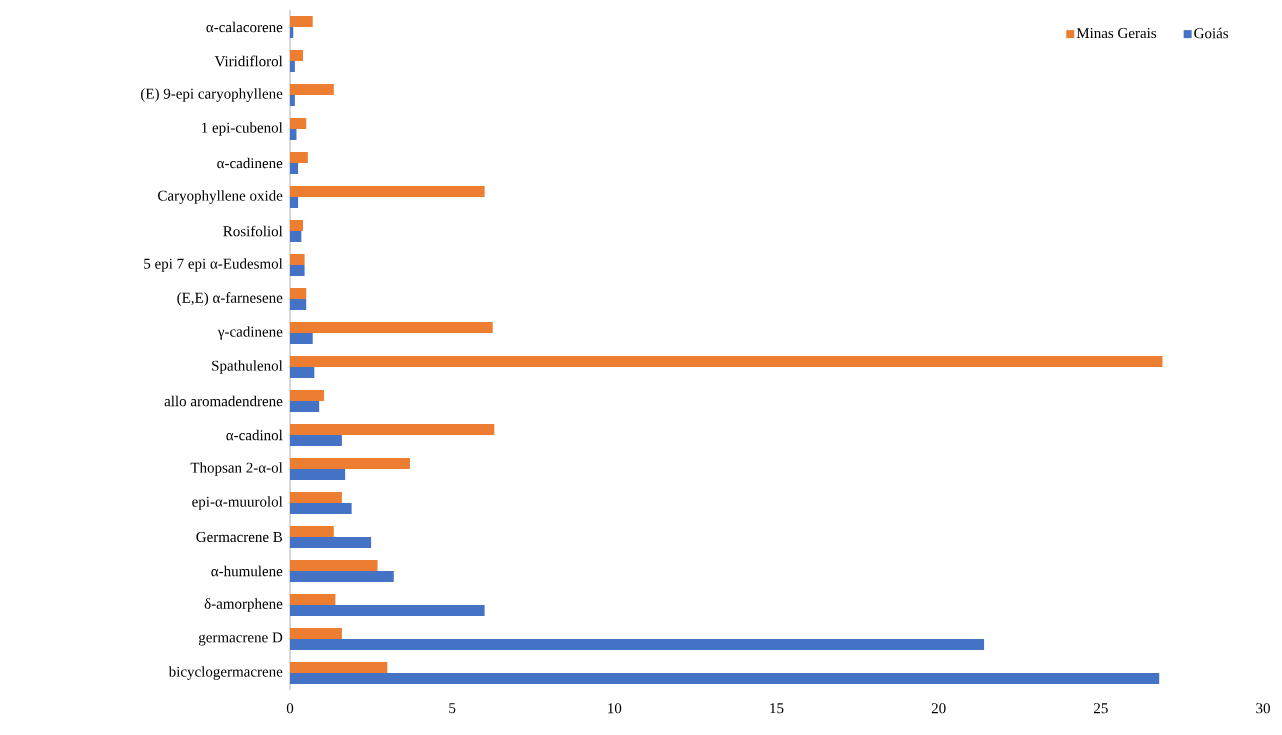  I want to click on y-tick-label: α-cadinol, so click(254, 435).